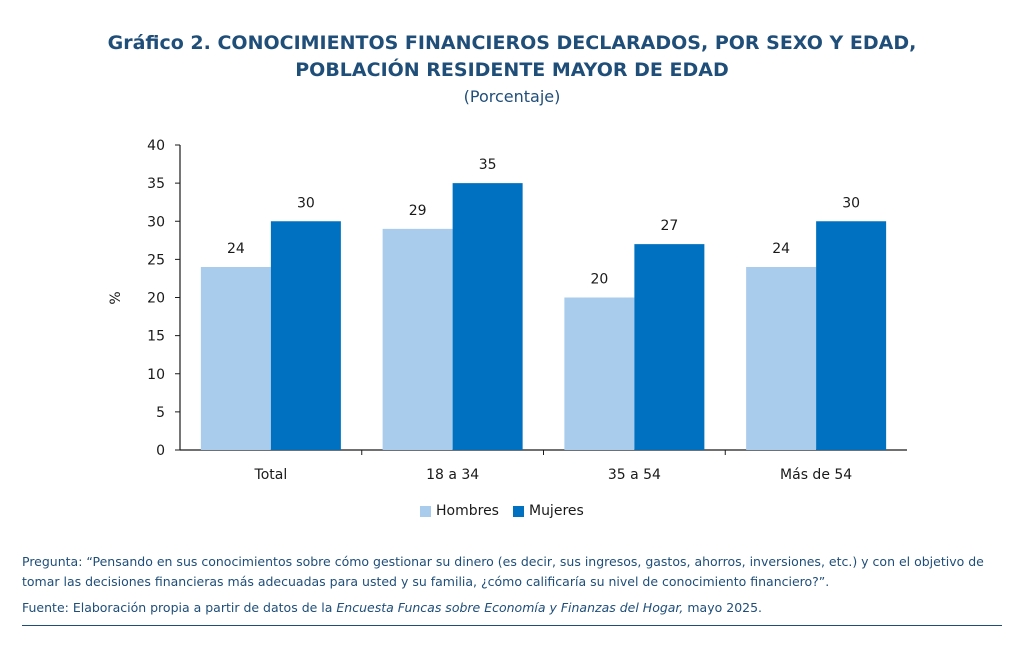 The image size is (1024, 649). Describe the element at coordinates (488, 165) in the screenshot. I see `data-label: 35` at that location.